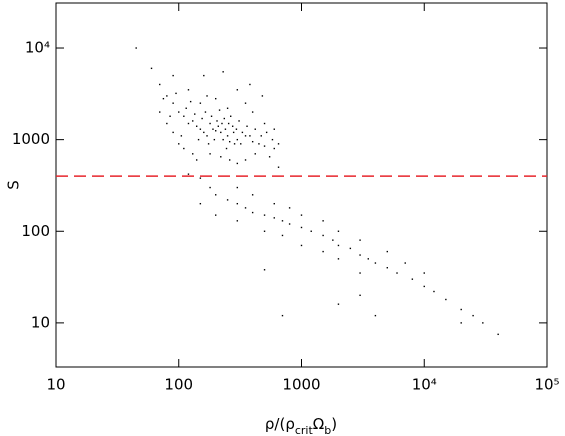 The image size is (565, 436). I want to click on x-axis-label: ρ/(ρcritΩb), so click(301, 425).